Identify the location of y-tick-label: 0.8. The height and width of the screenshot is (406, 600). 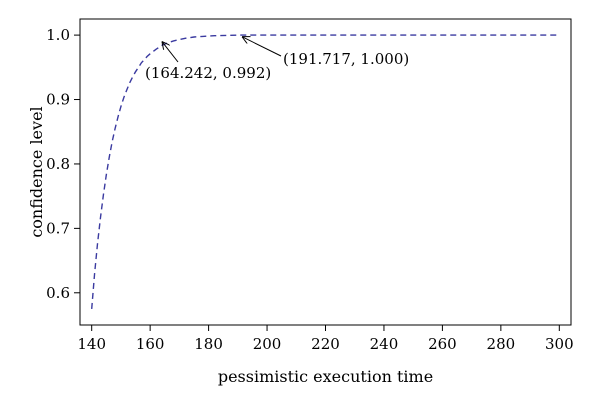
(58, 164).